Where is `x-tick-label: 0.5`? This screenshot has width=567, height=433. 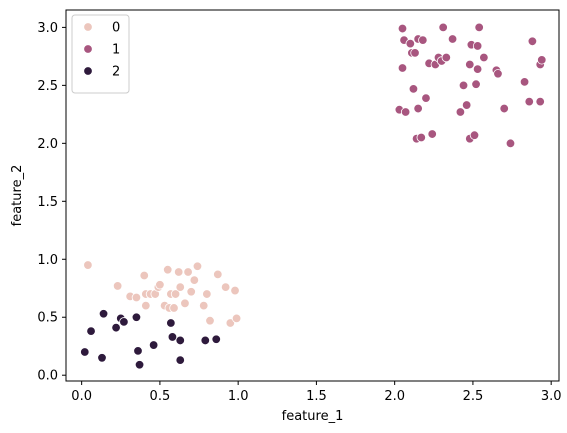
x-tick-label: 0.5 is located at coordinates (160, 396).